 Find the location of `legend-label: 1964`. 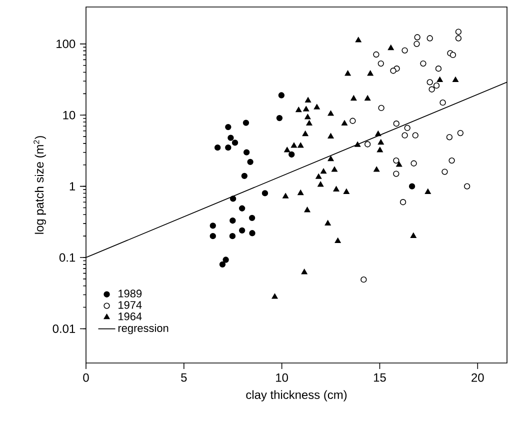

legend-label: 1964 is located at coordinates (130, 316).